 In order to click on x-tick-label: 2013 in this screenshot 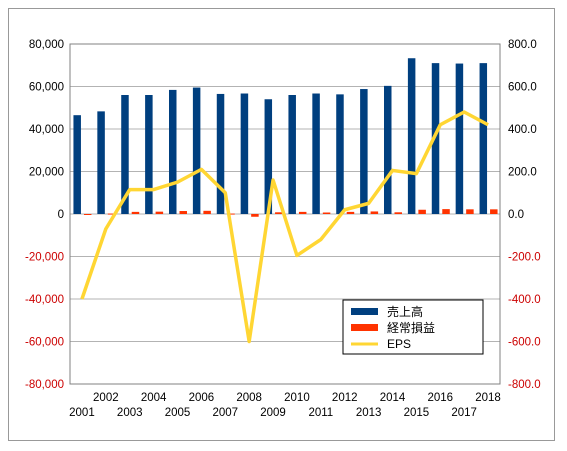, I will do `click(369, 413)`.